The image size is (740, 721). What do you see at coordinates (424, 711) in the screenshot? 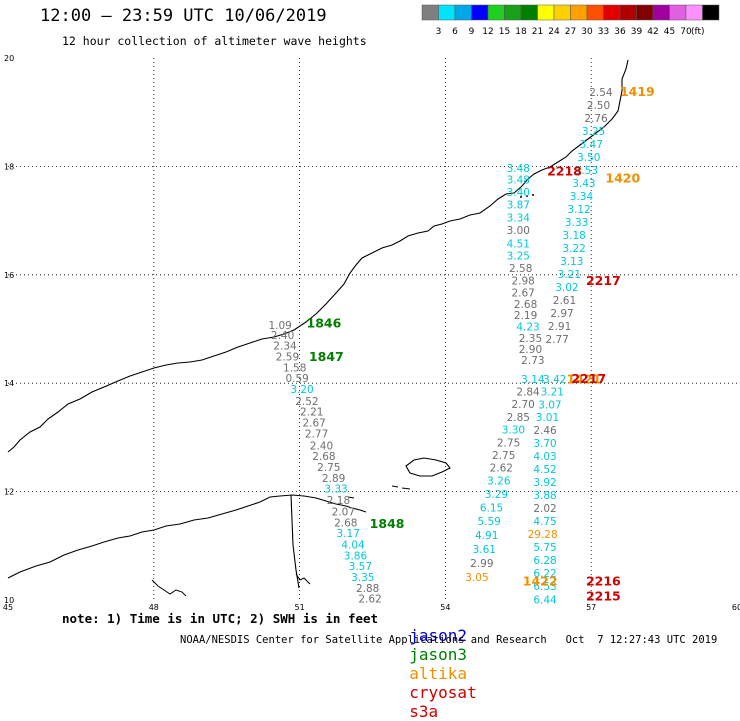
I see `legend-item-s3a: s3a` at bounding box center [424, 711].